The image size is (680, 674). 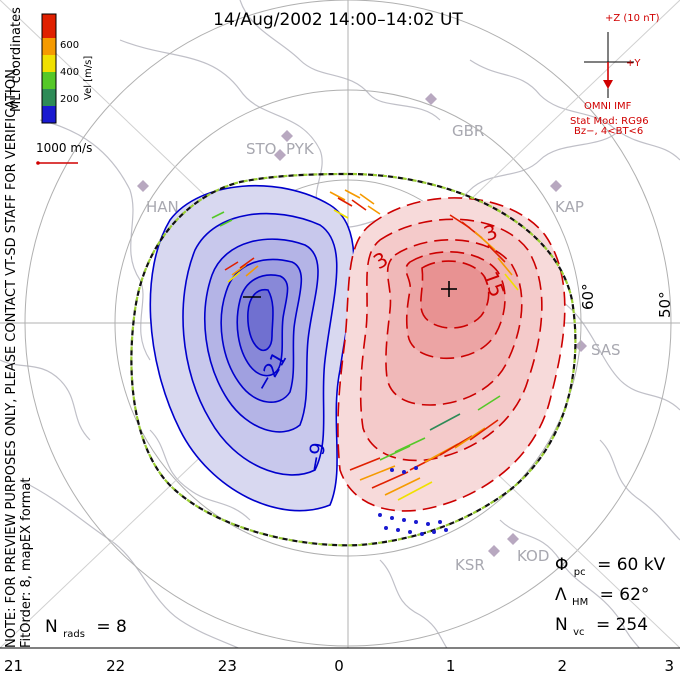 I want to click on nrads-symbol: N, so click(x=51, y=627).